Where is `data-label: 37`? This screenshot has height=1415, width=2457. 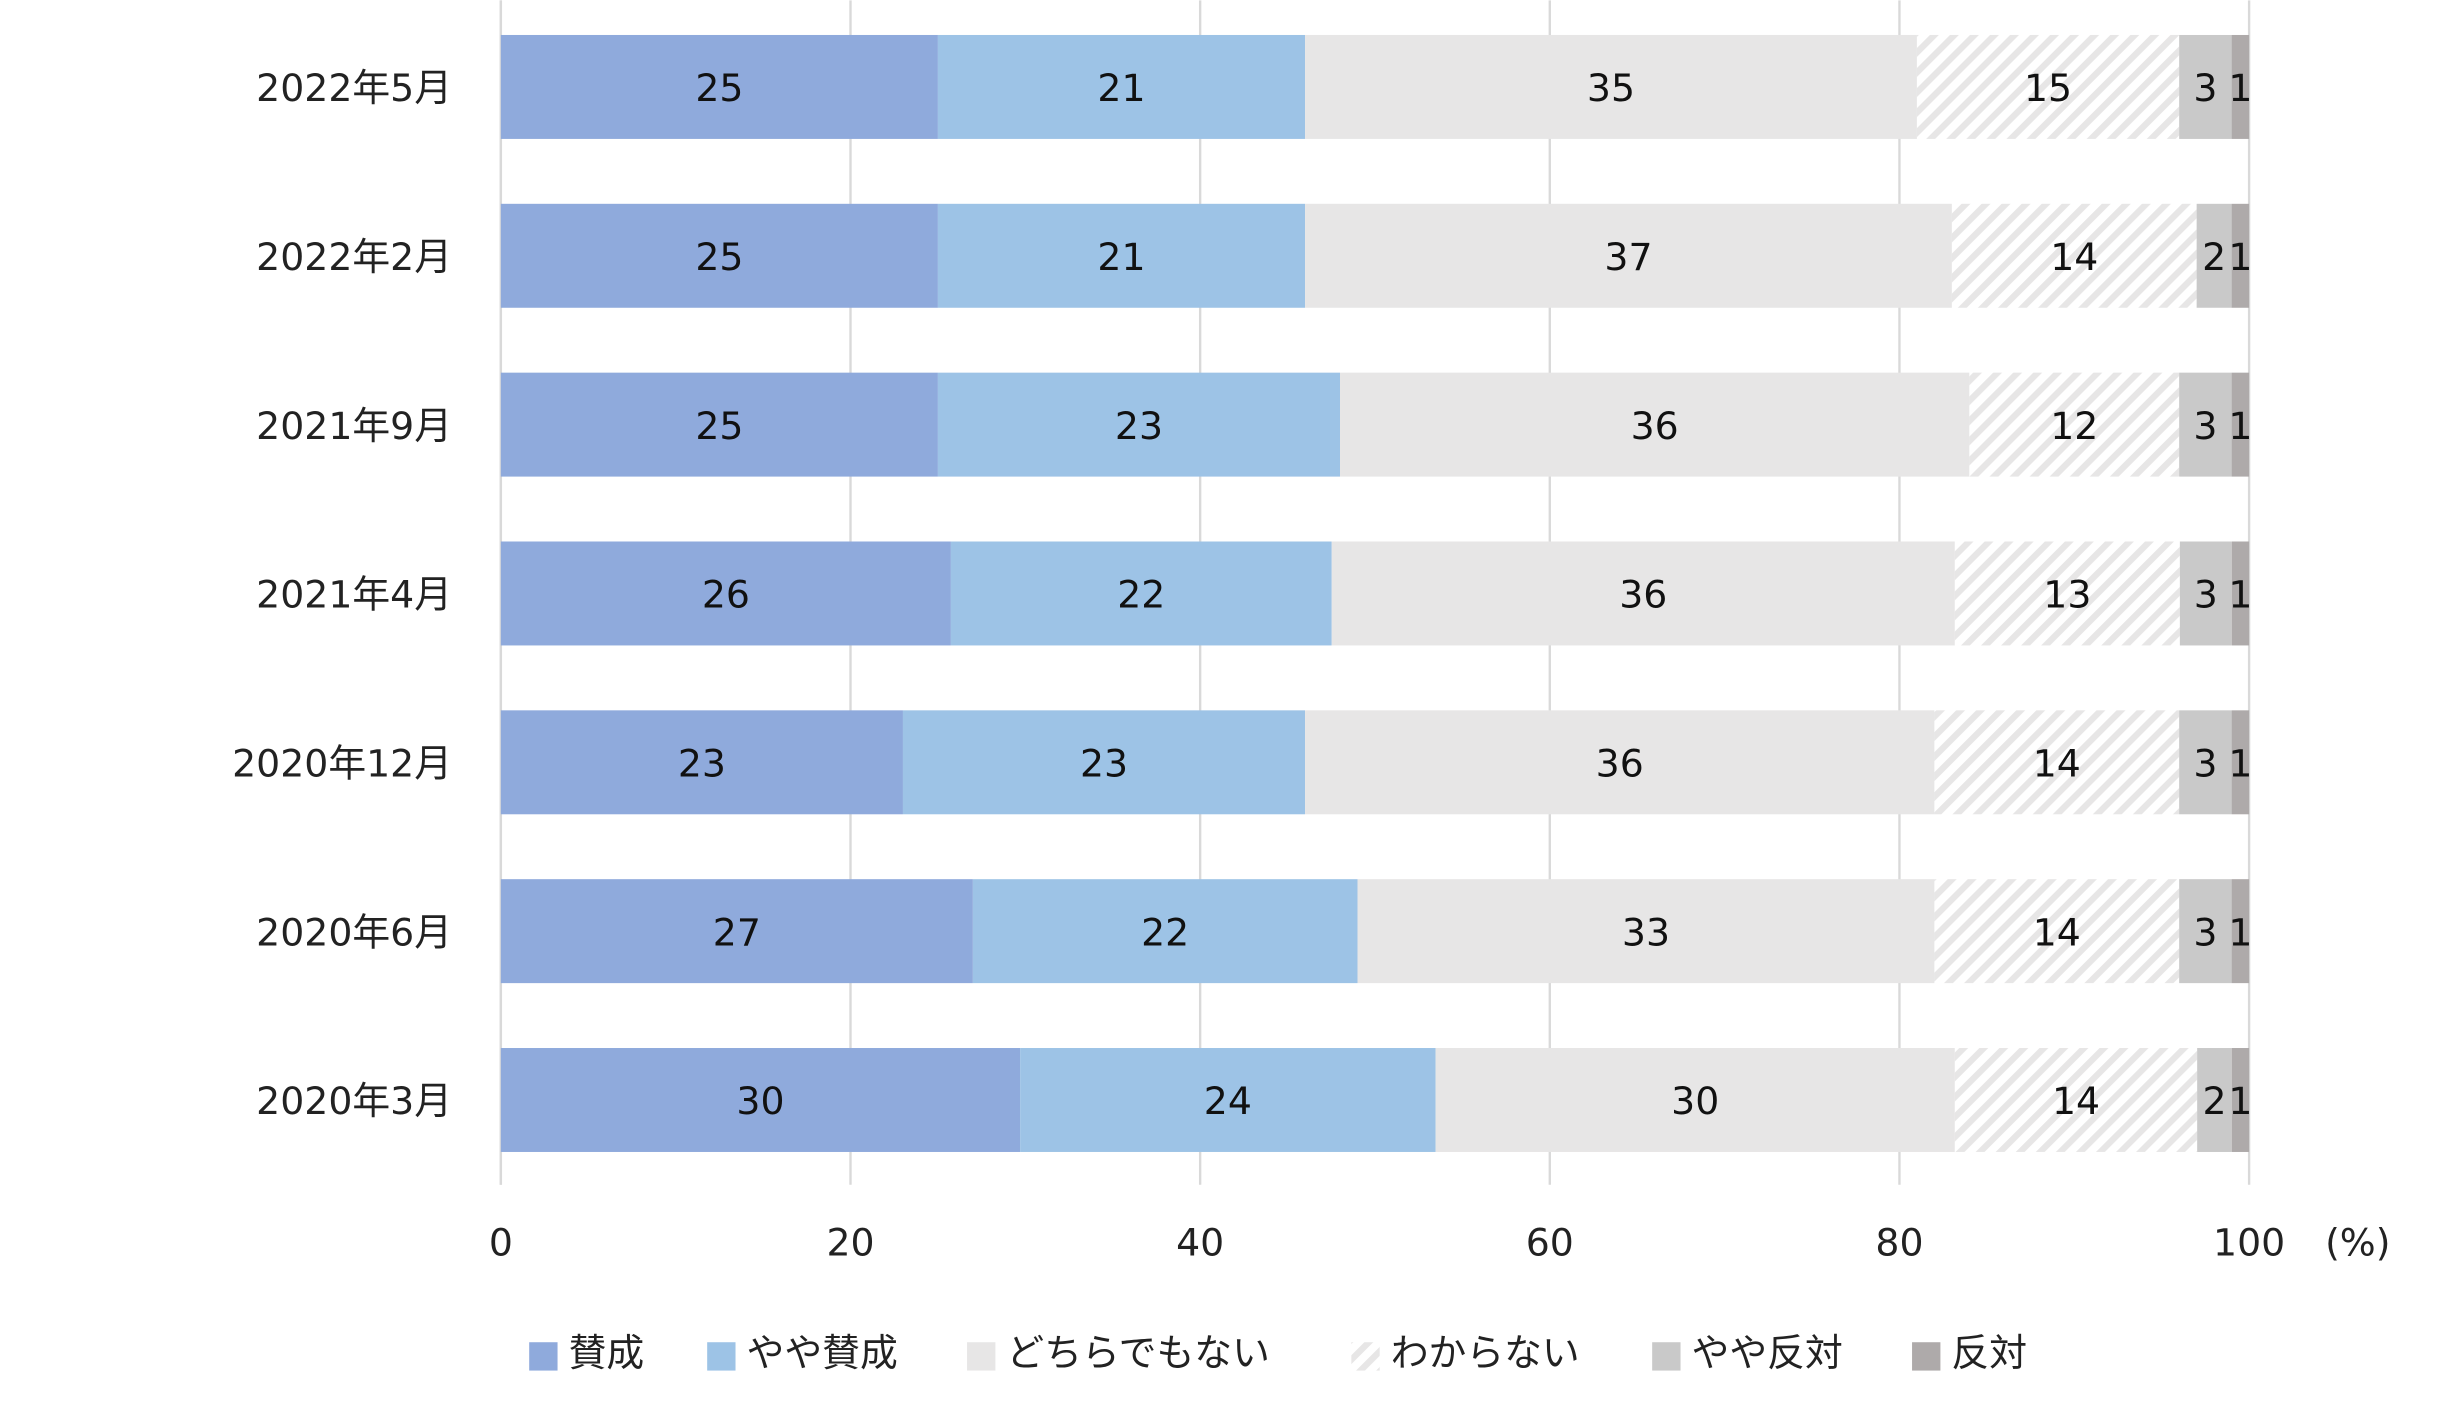
data-label: 37 is located at coordinates (1628, 257).